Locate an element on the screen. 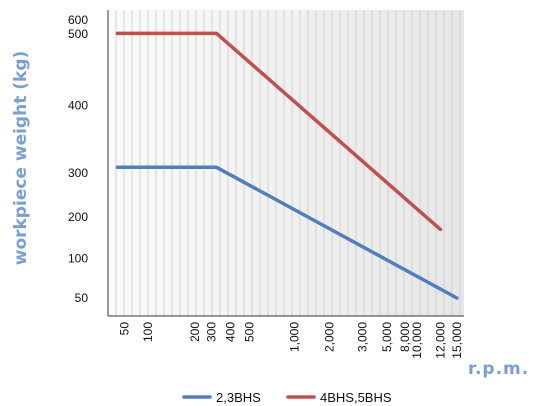 The width and height of the screenshot is (533, 406). y-axis-title: workpiece weight (kg) is located at coordinates (21, 158).